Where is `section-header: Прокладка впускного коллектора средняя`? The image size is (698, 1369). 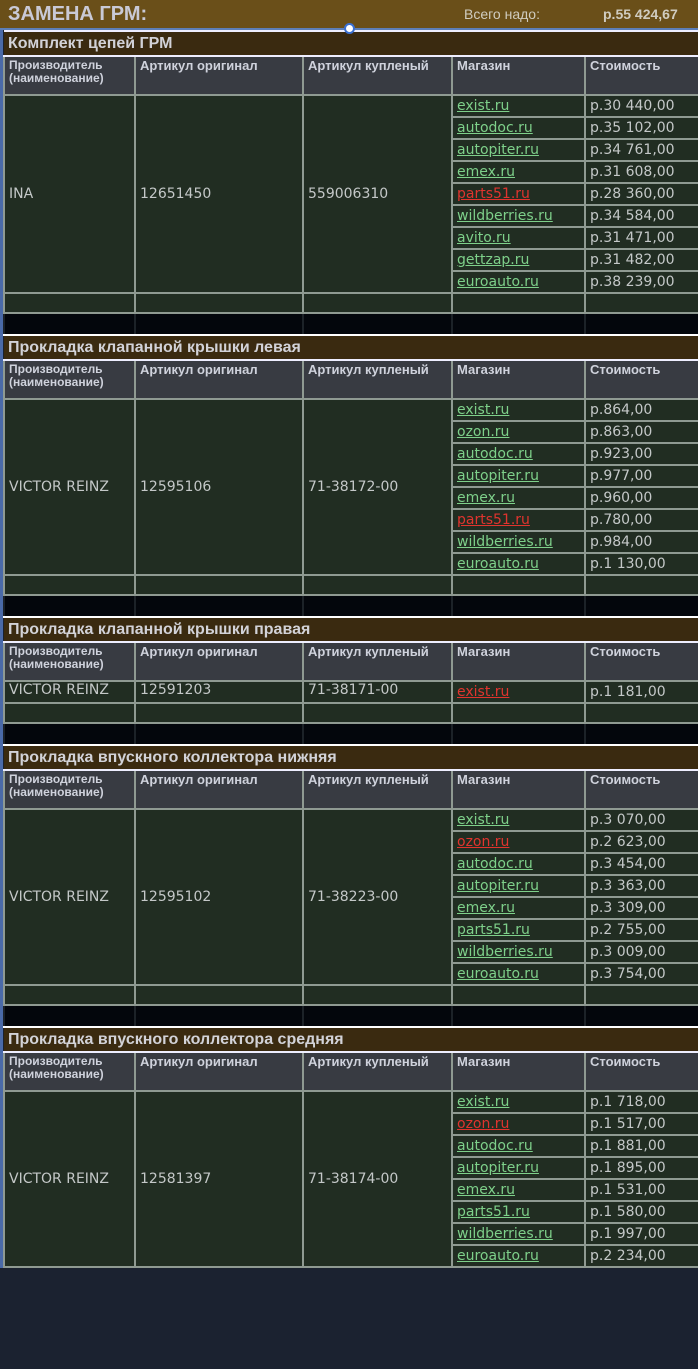 section-header: Прокладка впускного коллектора средняя is located at coordinates (351, 1039).